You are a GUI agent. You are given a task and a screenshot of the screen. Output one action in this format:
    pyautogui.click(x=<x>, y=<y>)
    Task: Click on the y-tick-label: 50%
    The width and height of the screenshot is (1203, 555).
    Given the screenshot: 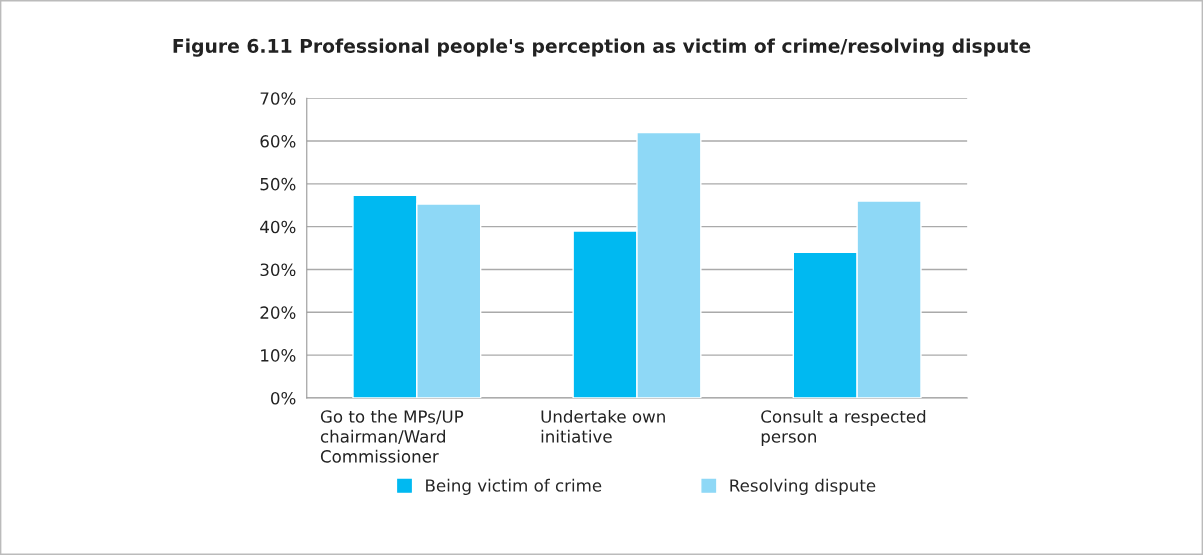 What is the action you would take?
    pyautogui.click(x=278, y=184)
    